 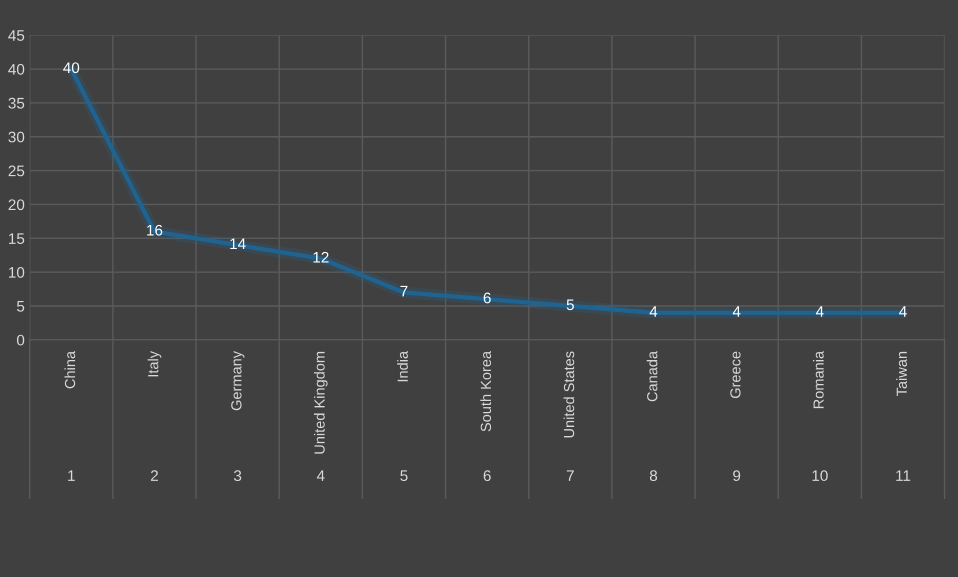 I want to click on x-tick-label: China, so click(x=70, y=369).